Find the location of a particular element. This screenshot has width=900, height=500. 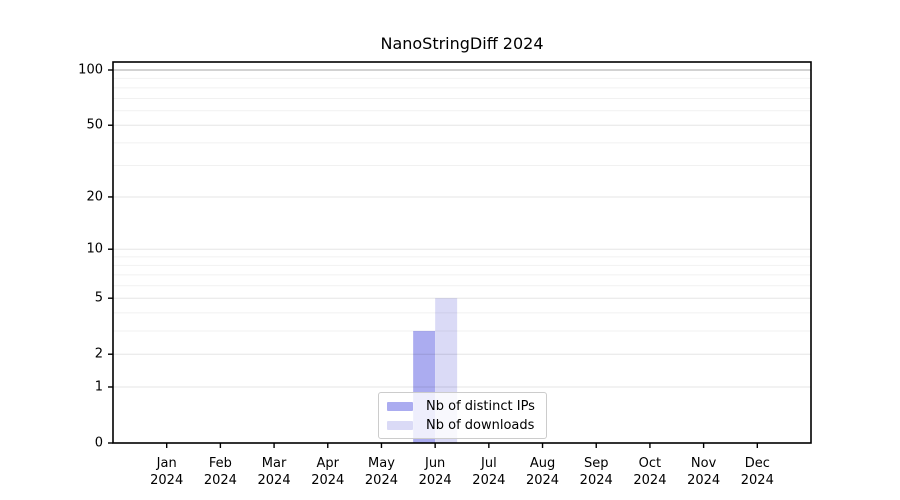

legend-item-downloads: Nb of downloads is located at coordinates (461, 425).